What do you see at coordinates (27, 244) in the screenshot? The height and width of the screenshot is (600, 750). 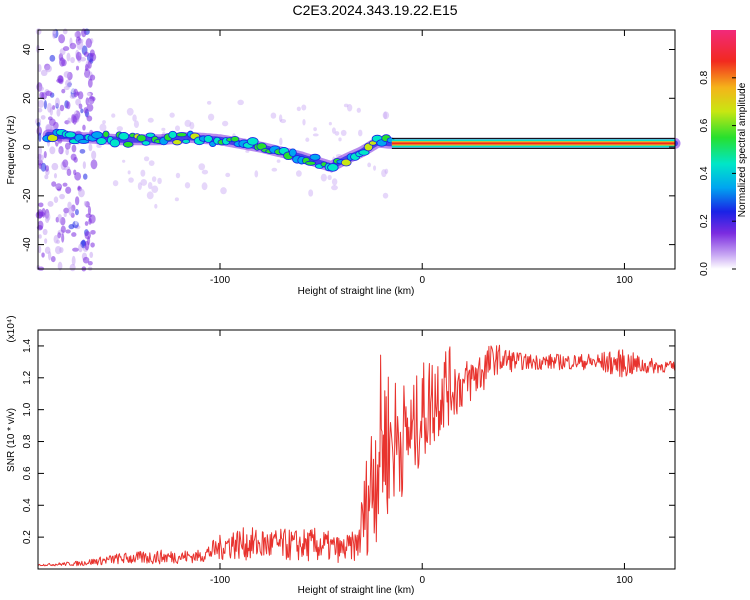 I see `spectrogram-ytick-label: -40` at bounding box center [27, 244].